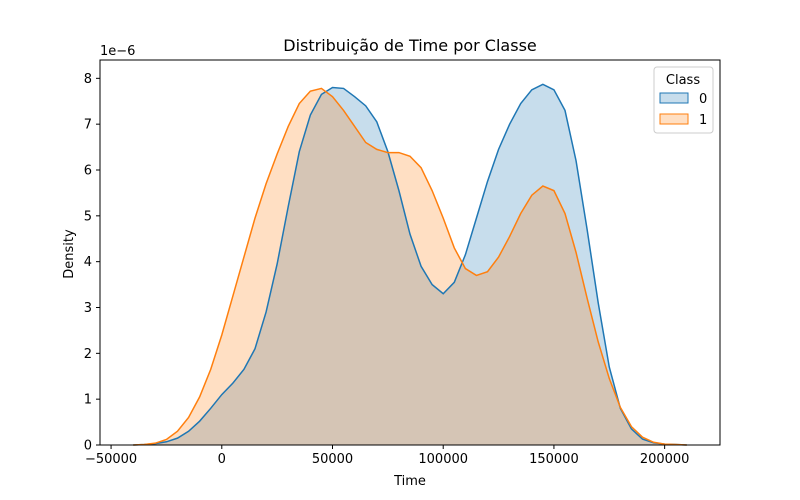  Describe the element at coordinates (665, 459) in the screenshot. I see `x-tick-label: 200000` at that location.